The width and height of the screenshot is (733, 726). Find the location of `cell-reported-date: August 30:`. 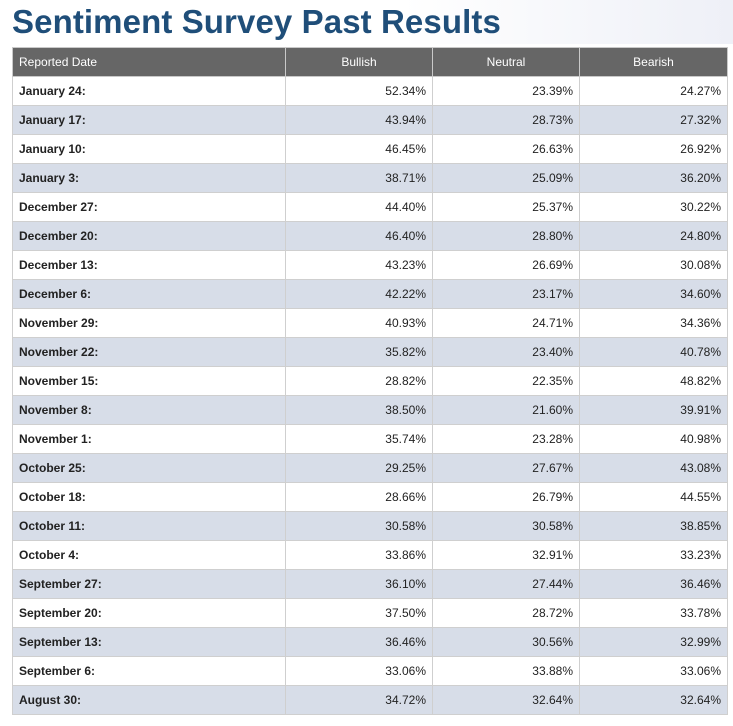

cell-reported-date: August 30: is located at coordinates (149, 700).